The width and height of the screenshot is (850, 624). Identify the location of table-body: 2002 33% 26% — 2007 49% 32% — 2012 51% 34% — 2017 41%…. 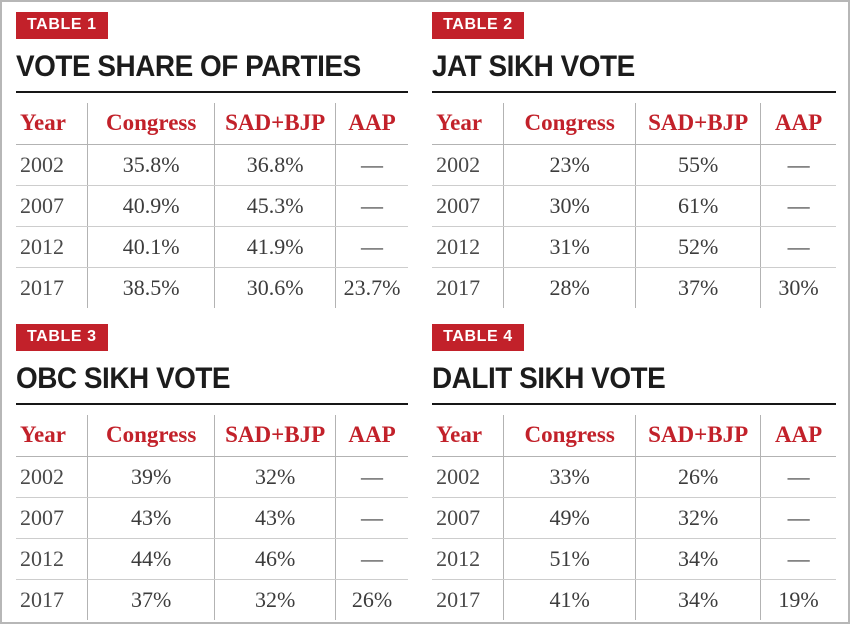
(634, 538).